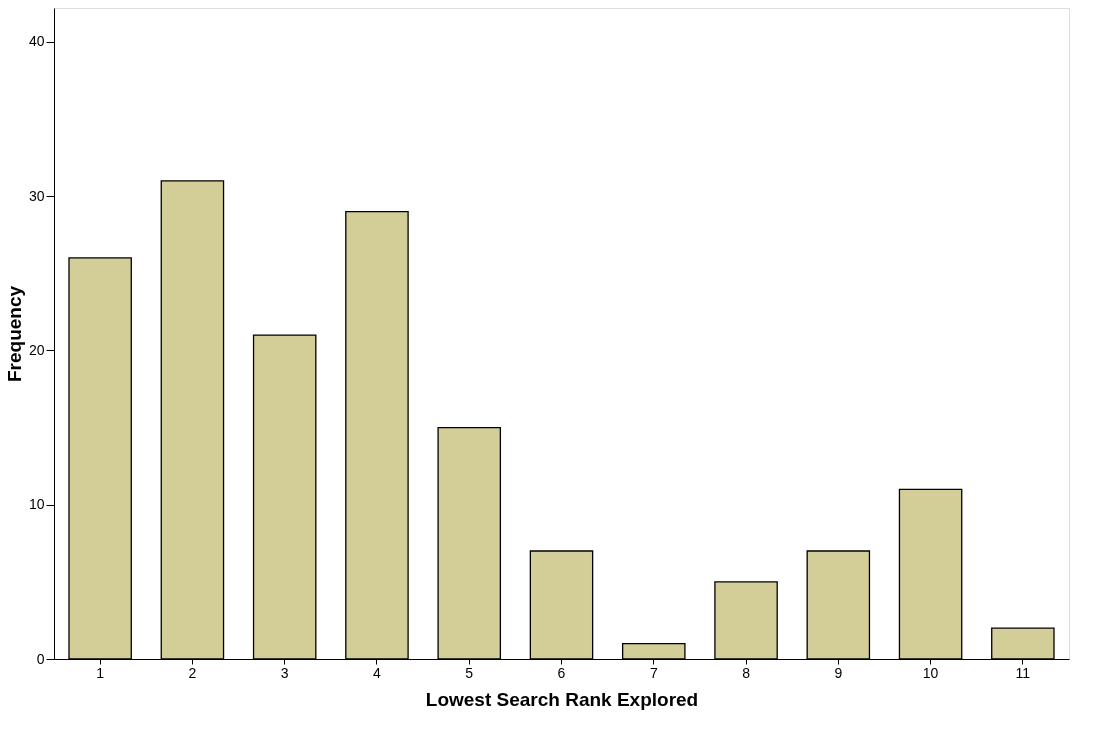  What do you see at coordinates (653, 672) in the screenshot?
I see `x-tick-label: 7` at bounding box center [653, 672].